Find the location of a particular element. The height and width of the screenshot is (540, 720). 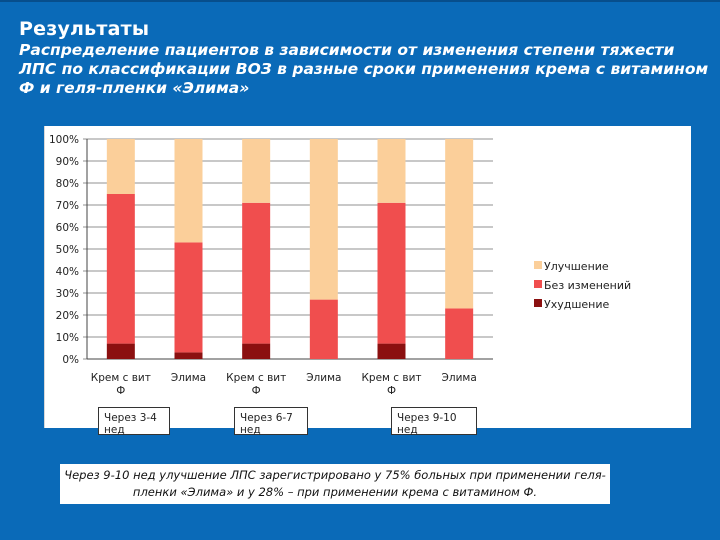

period-label-2: Через 6-7 нед is located at coordinates (271, 421).